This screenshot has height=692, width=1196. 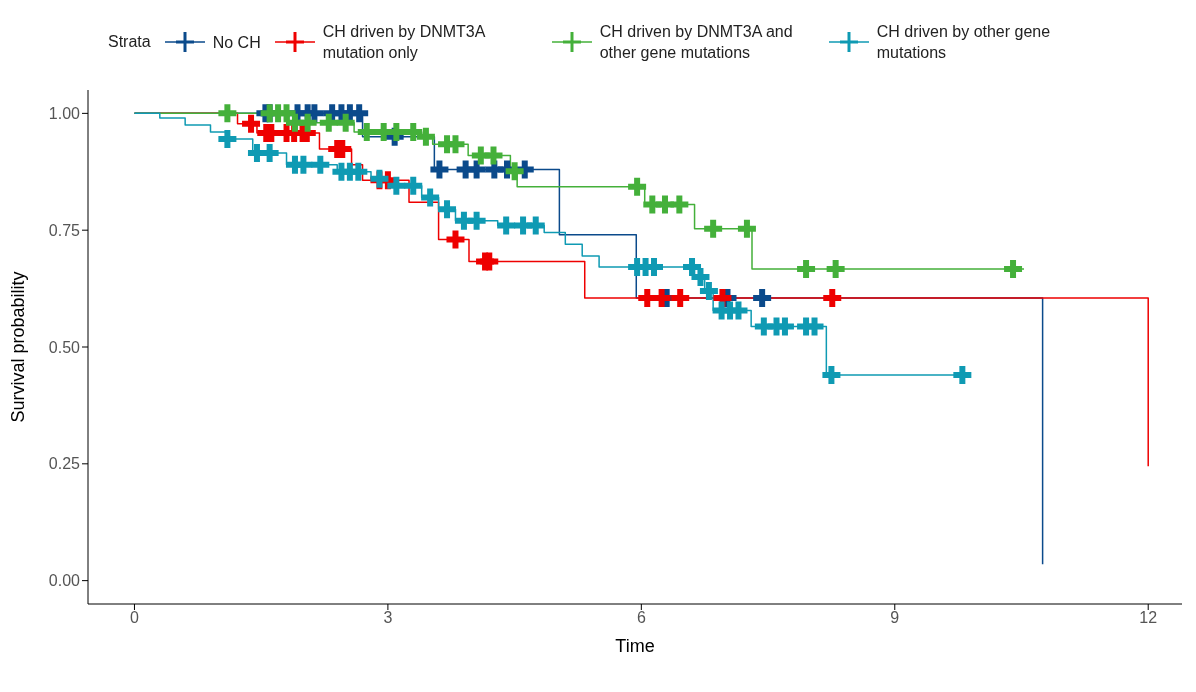 What do you see at coordinates (64, 114) in the screenshot?
I see `y-tick-label: 1.00` at bounding box center [64, 114].